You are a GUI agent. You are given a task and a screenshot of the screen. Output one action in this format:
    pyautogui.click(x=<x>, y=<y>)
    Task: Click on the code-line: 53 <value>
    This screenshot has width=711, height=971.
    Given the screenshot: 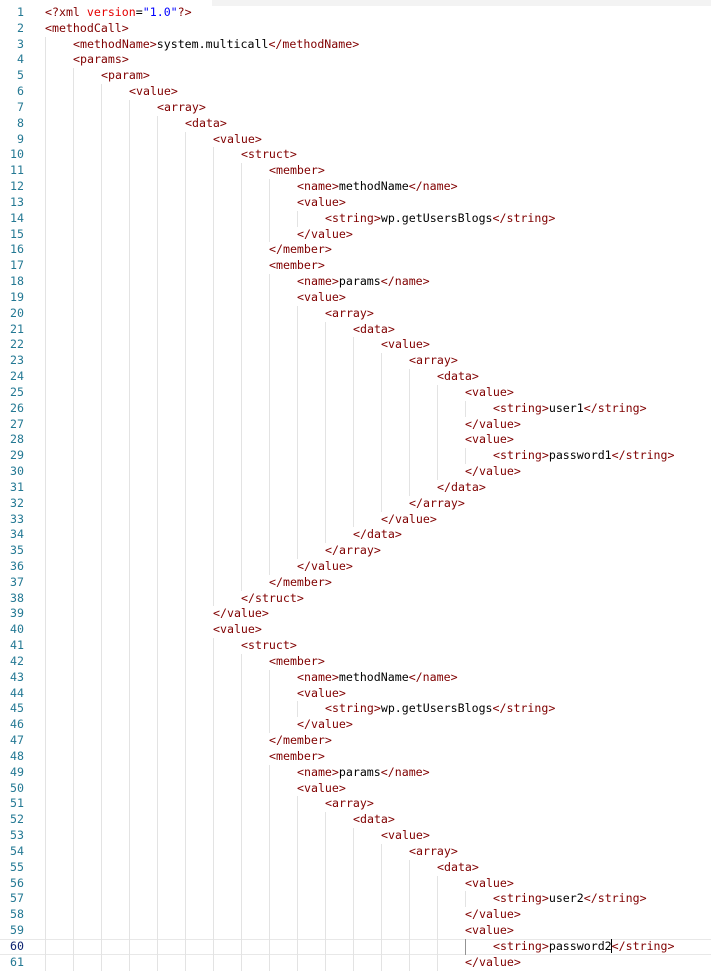 What is the action you would take?
    pyautogui.click(x=355, y=836)
    